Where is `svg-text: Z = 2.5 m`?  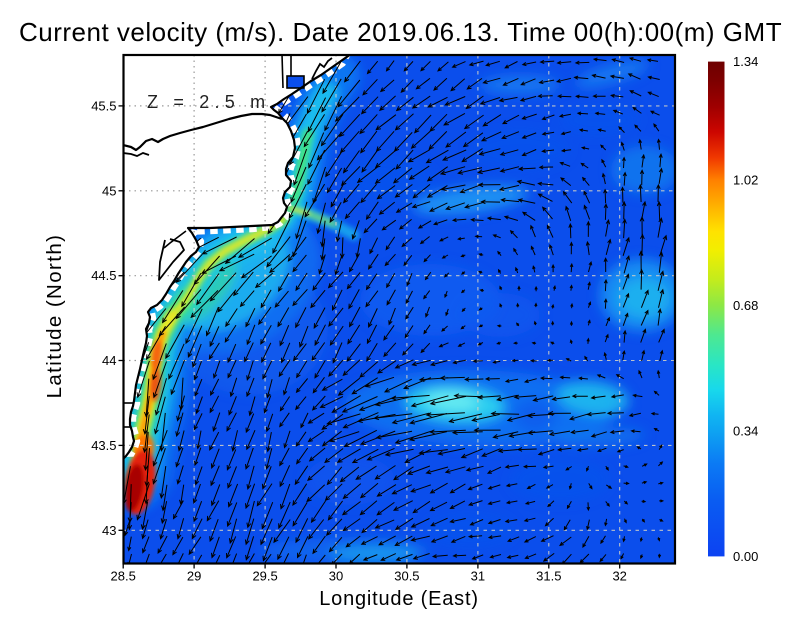
svg-text: Z = 2.5 m is located at coordinates (208, 102).